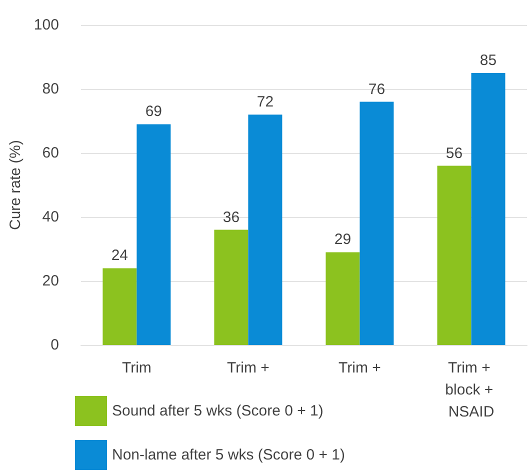 This screenshot has height=475, width=529. I want to click on legend-label: Sound after 5 wks (Score 0 + 1), so click(218, 411).